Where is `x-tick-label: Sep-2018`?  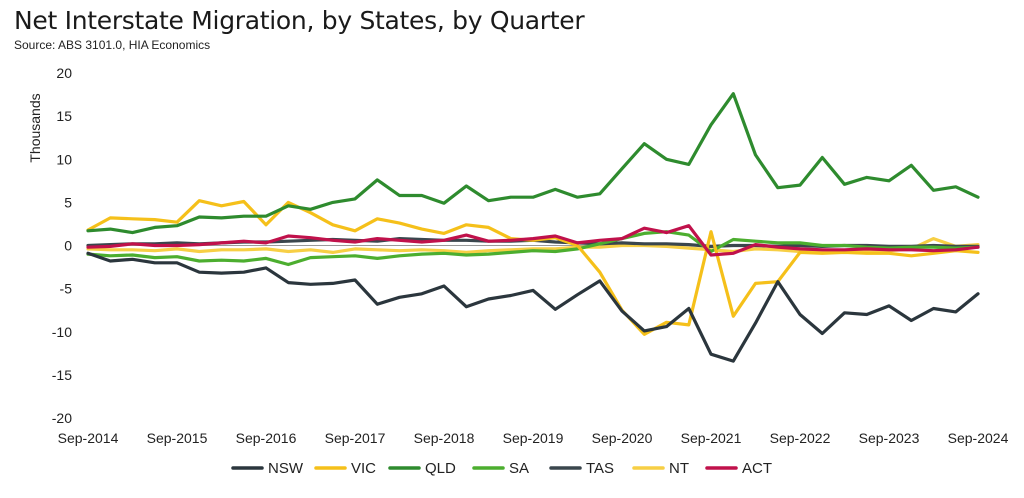 x-tick-label: Sep-2018 is located at coordinates (444, 438).